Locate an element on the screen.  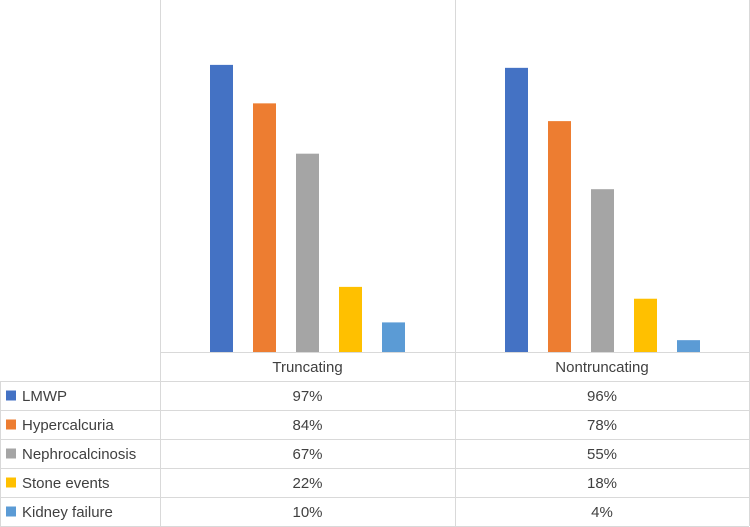
data-label: 97% is located at coordinates (307, 396).